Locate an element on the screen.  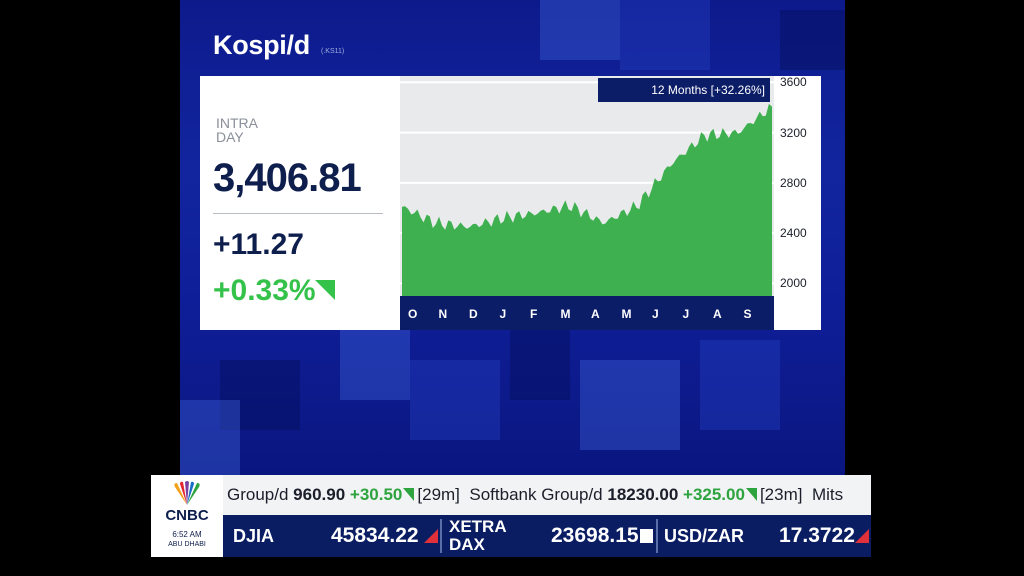
ticker-value: 45834.22 is located at coordinates (375, 535).